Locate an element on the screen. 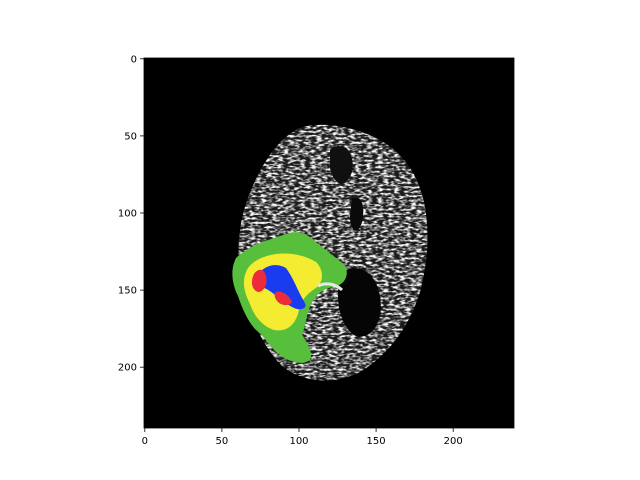 The width and height of the screenshot is (640, 480). y-tick: 150 is located at coordinates (131, 291).